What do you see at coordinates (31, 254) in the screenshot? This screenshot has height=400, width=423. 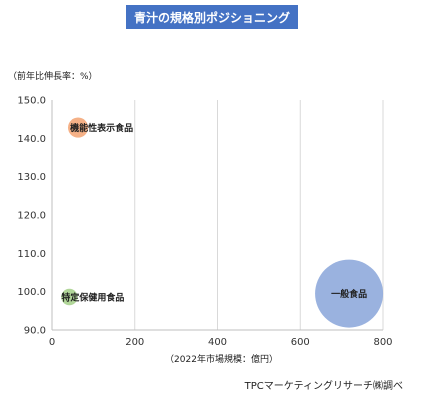 I see `y-tick-110.0: 110.0` at bounding box center [31, 254].